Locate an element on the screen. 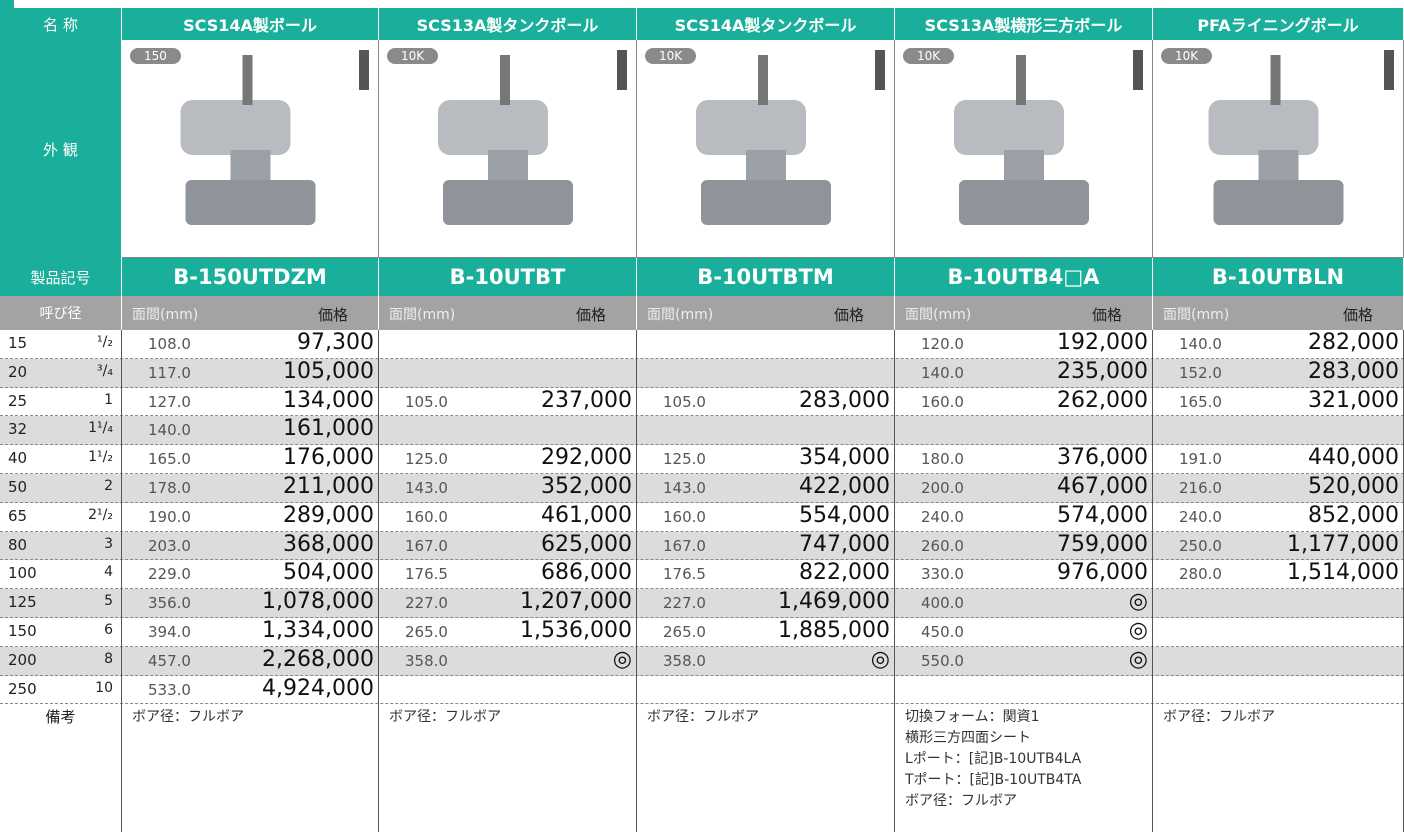  data-cell: 400.0 ◎ is located at coordinates (1024, 603).